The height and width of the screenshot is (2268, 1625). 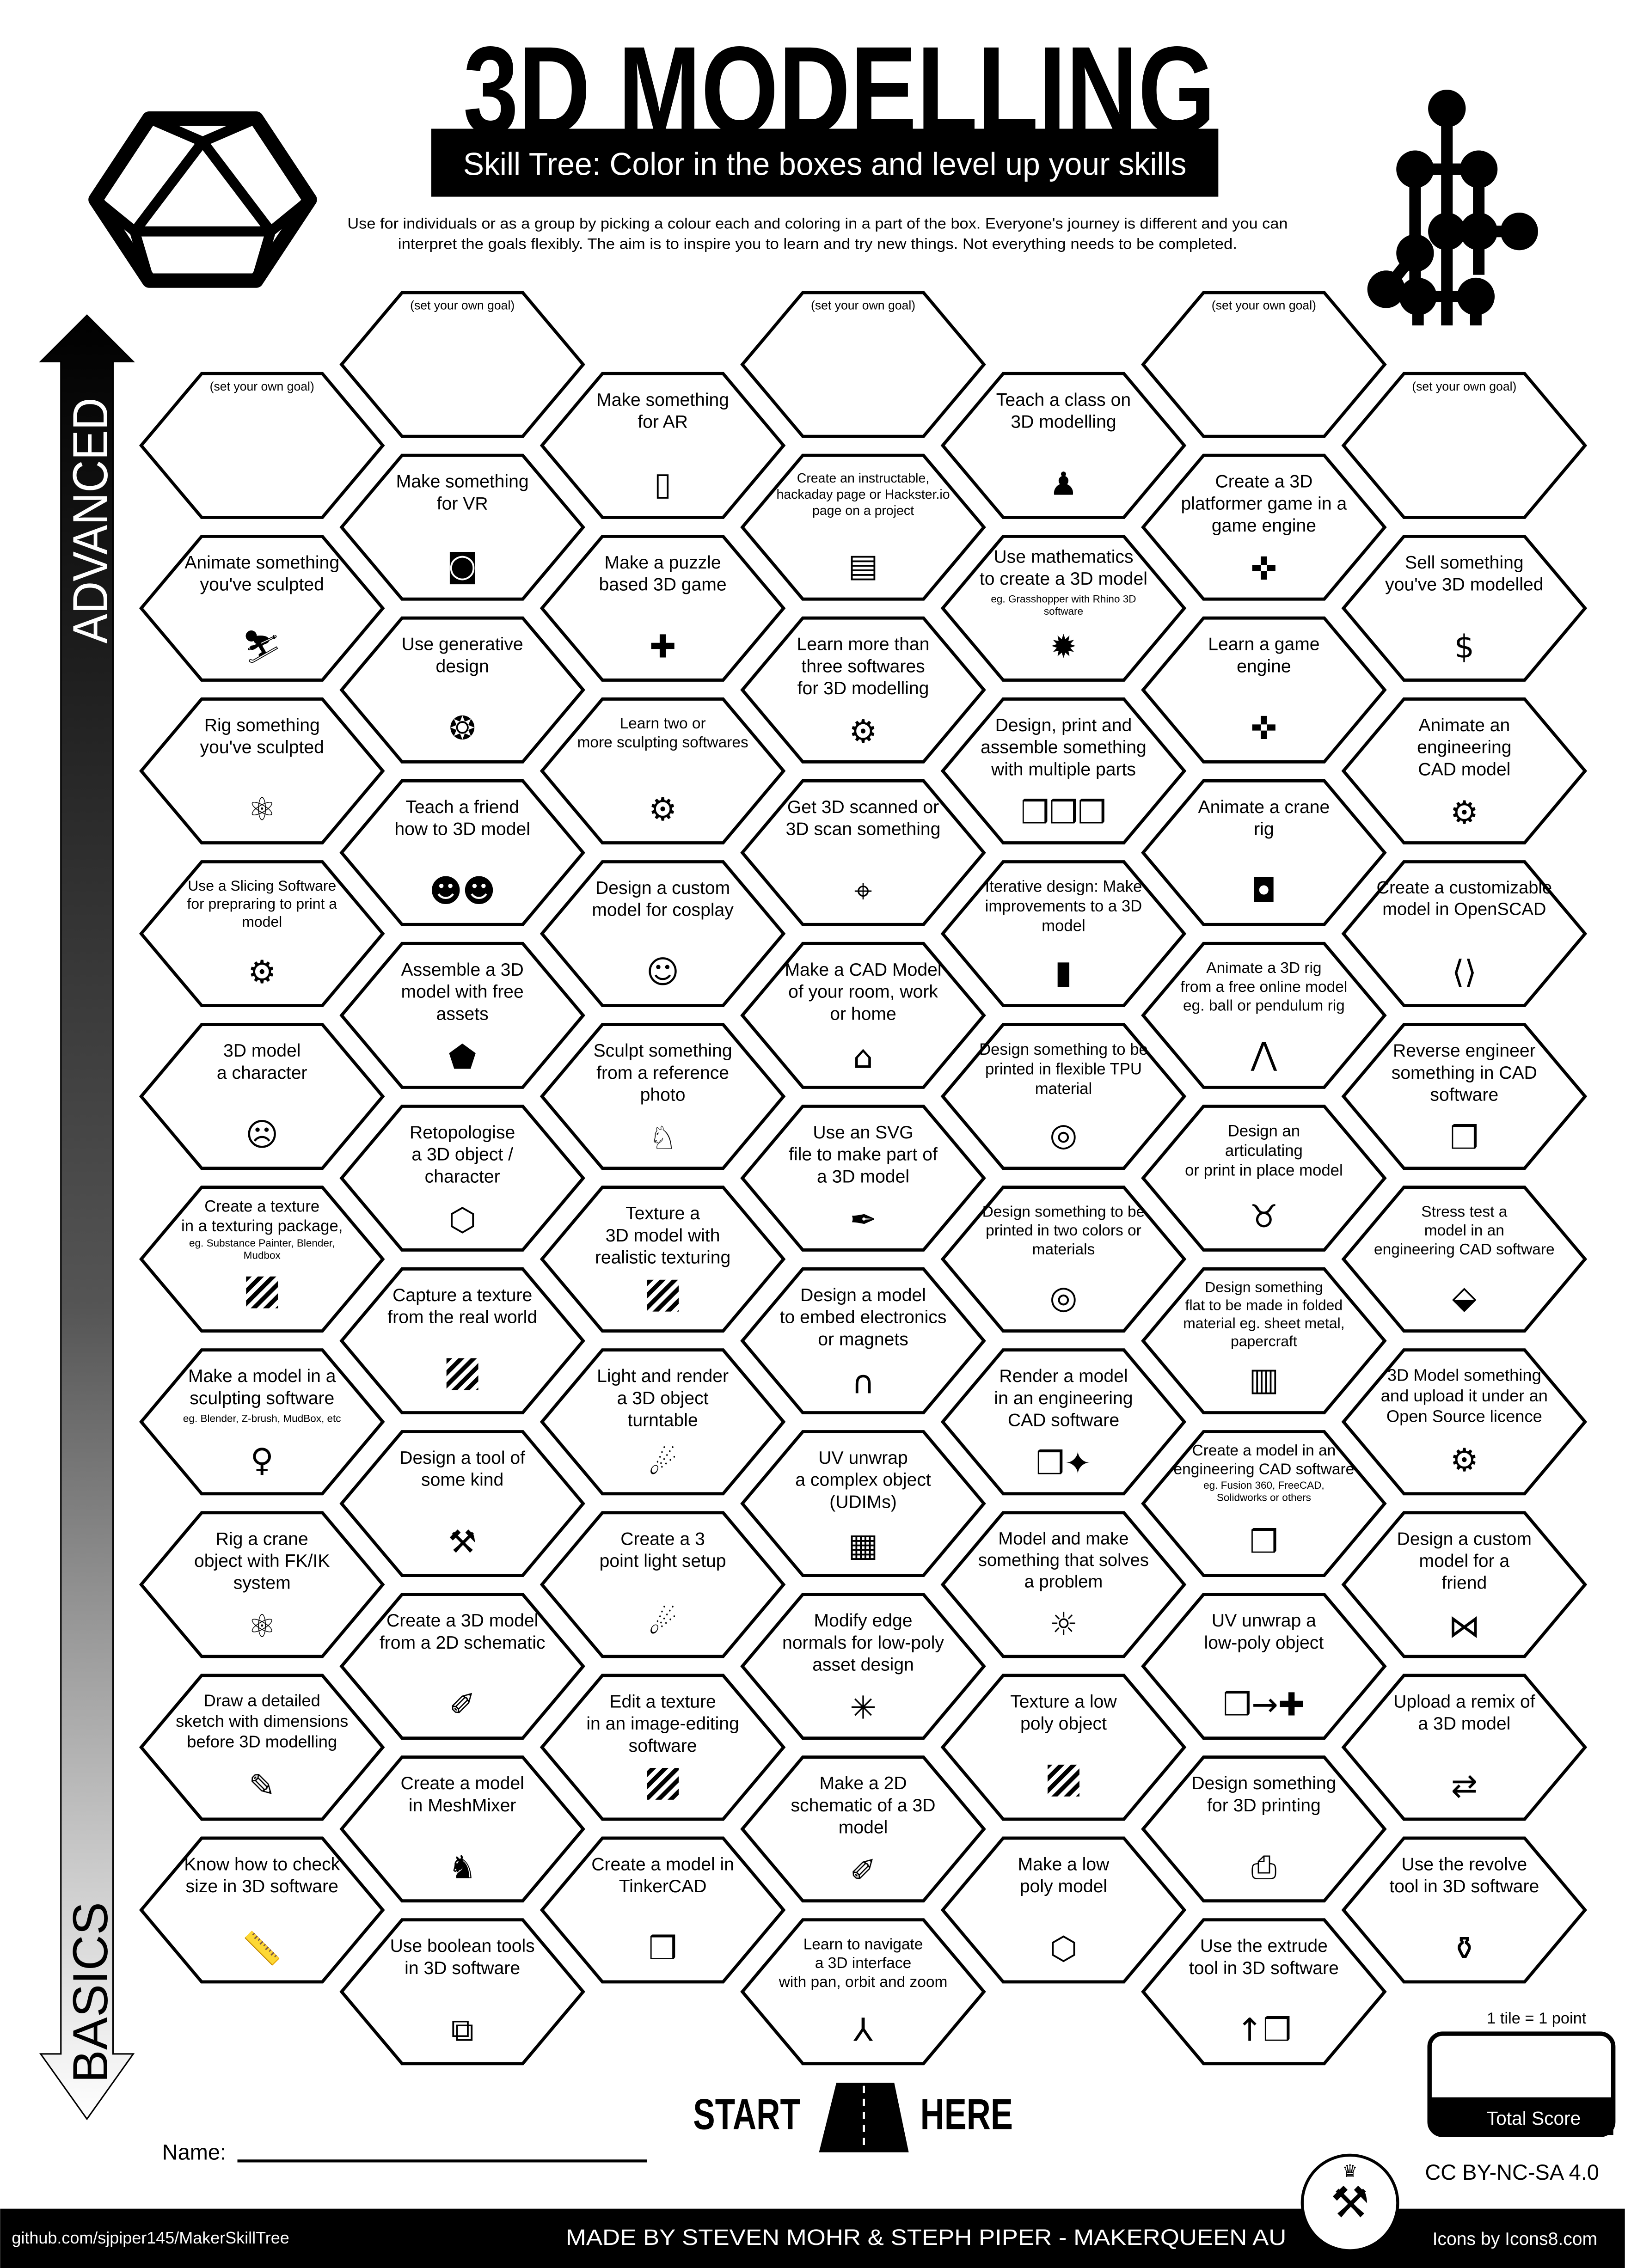 I want to click on skill-tile: Use the revolve tool in 3D software ⚱, so click(x=1464, y=1910).